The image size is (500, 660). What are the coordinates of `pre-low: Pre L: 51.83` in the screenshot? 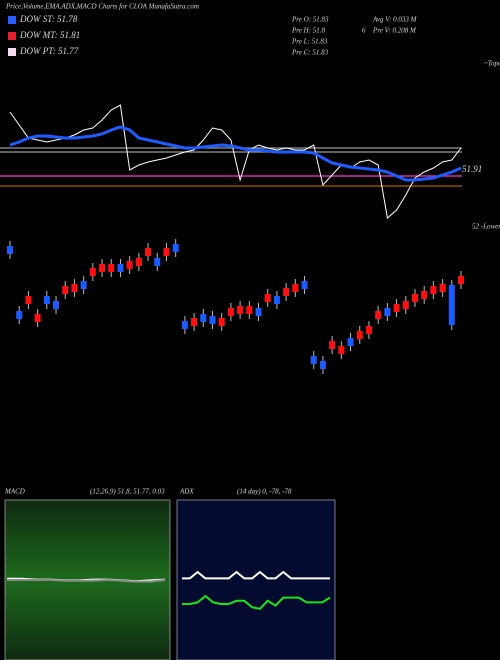 It's located at (309, 42).